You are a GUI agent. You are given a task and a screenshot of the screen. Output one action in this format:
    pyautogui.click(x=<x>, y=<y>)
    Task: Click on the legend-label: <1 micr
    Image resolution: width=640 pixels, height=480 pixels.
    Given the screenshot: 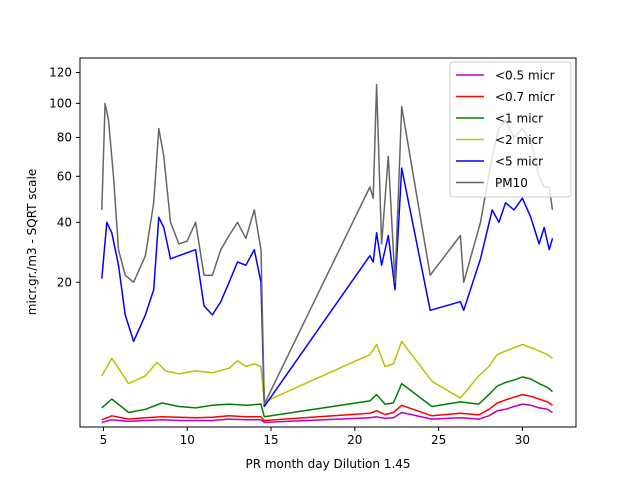 What is the action you would take?
    pyautogui.click(x=519, y=119)
    